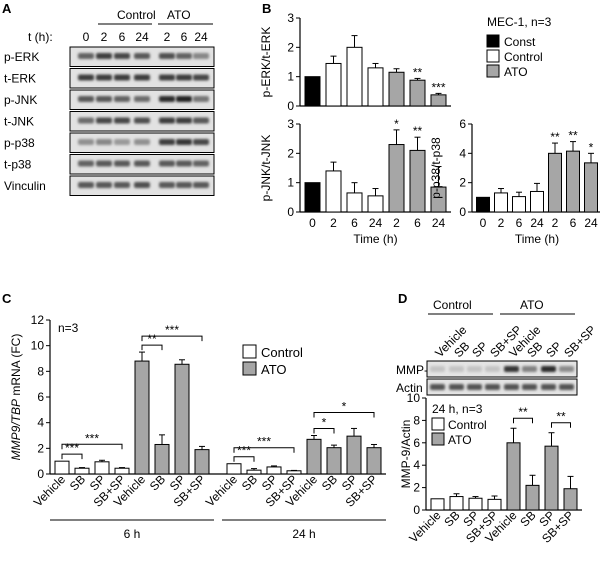 This screenshot has height=562, width=600. I want to click on y-tick-label: 10, so click(38, 346).